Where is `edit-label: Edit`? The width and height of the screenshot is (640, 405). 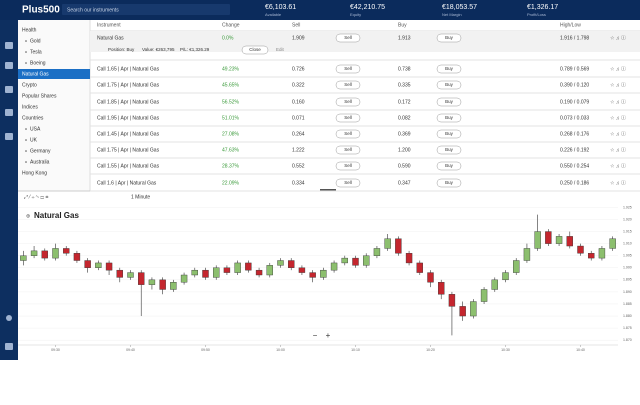 edit-label: Edit is located at coordinates (280, 49).